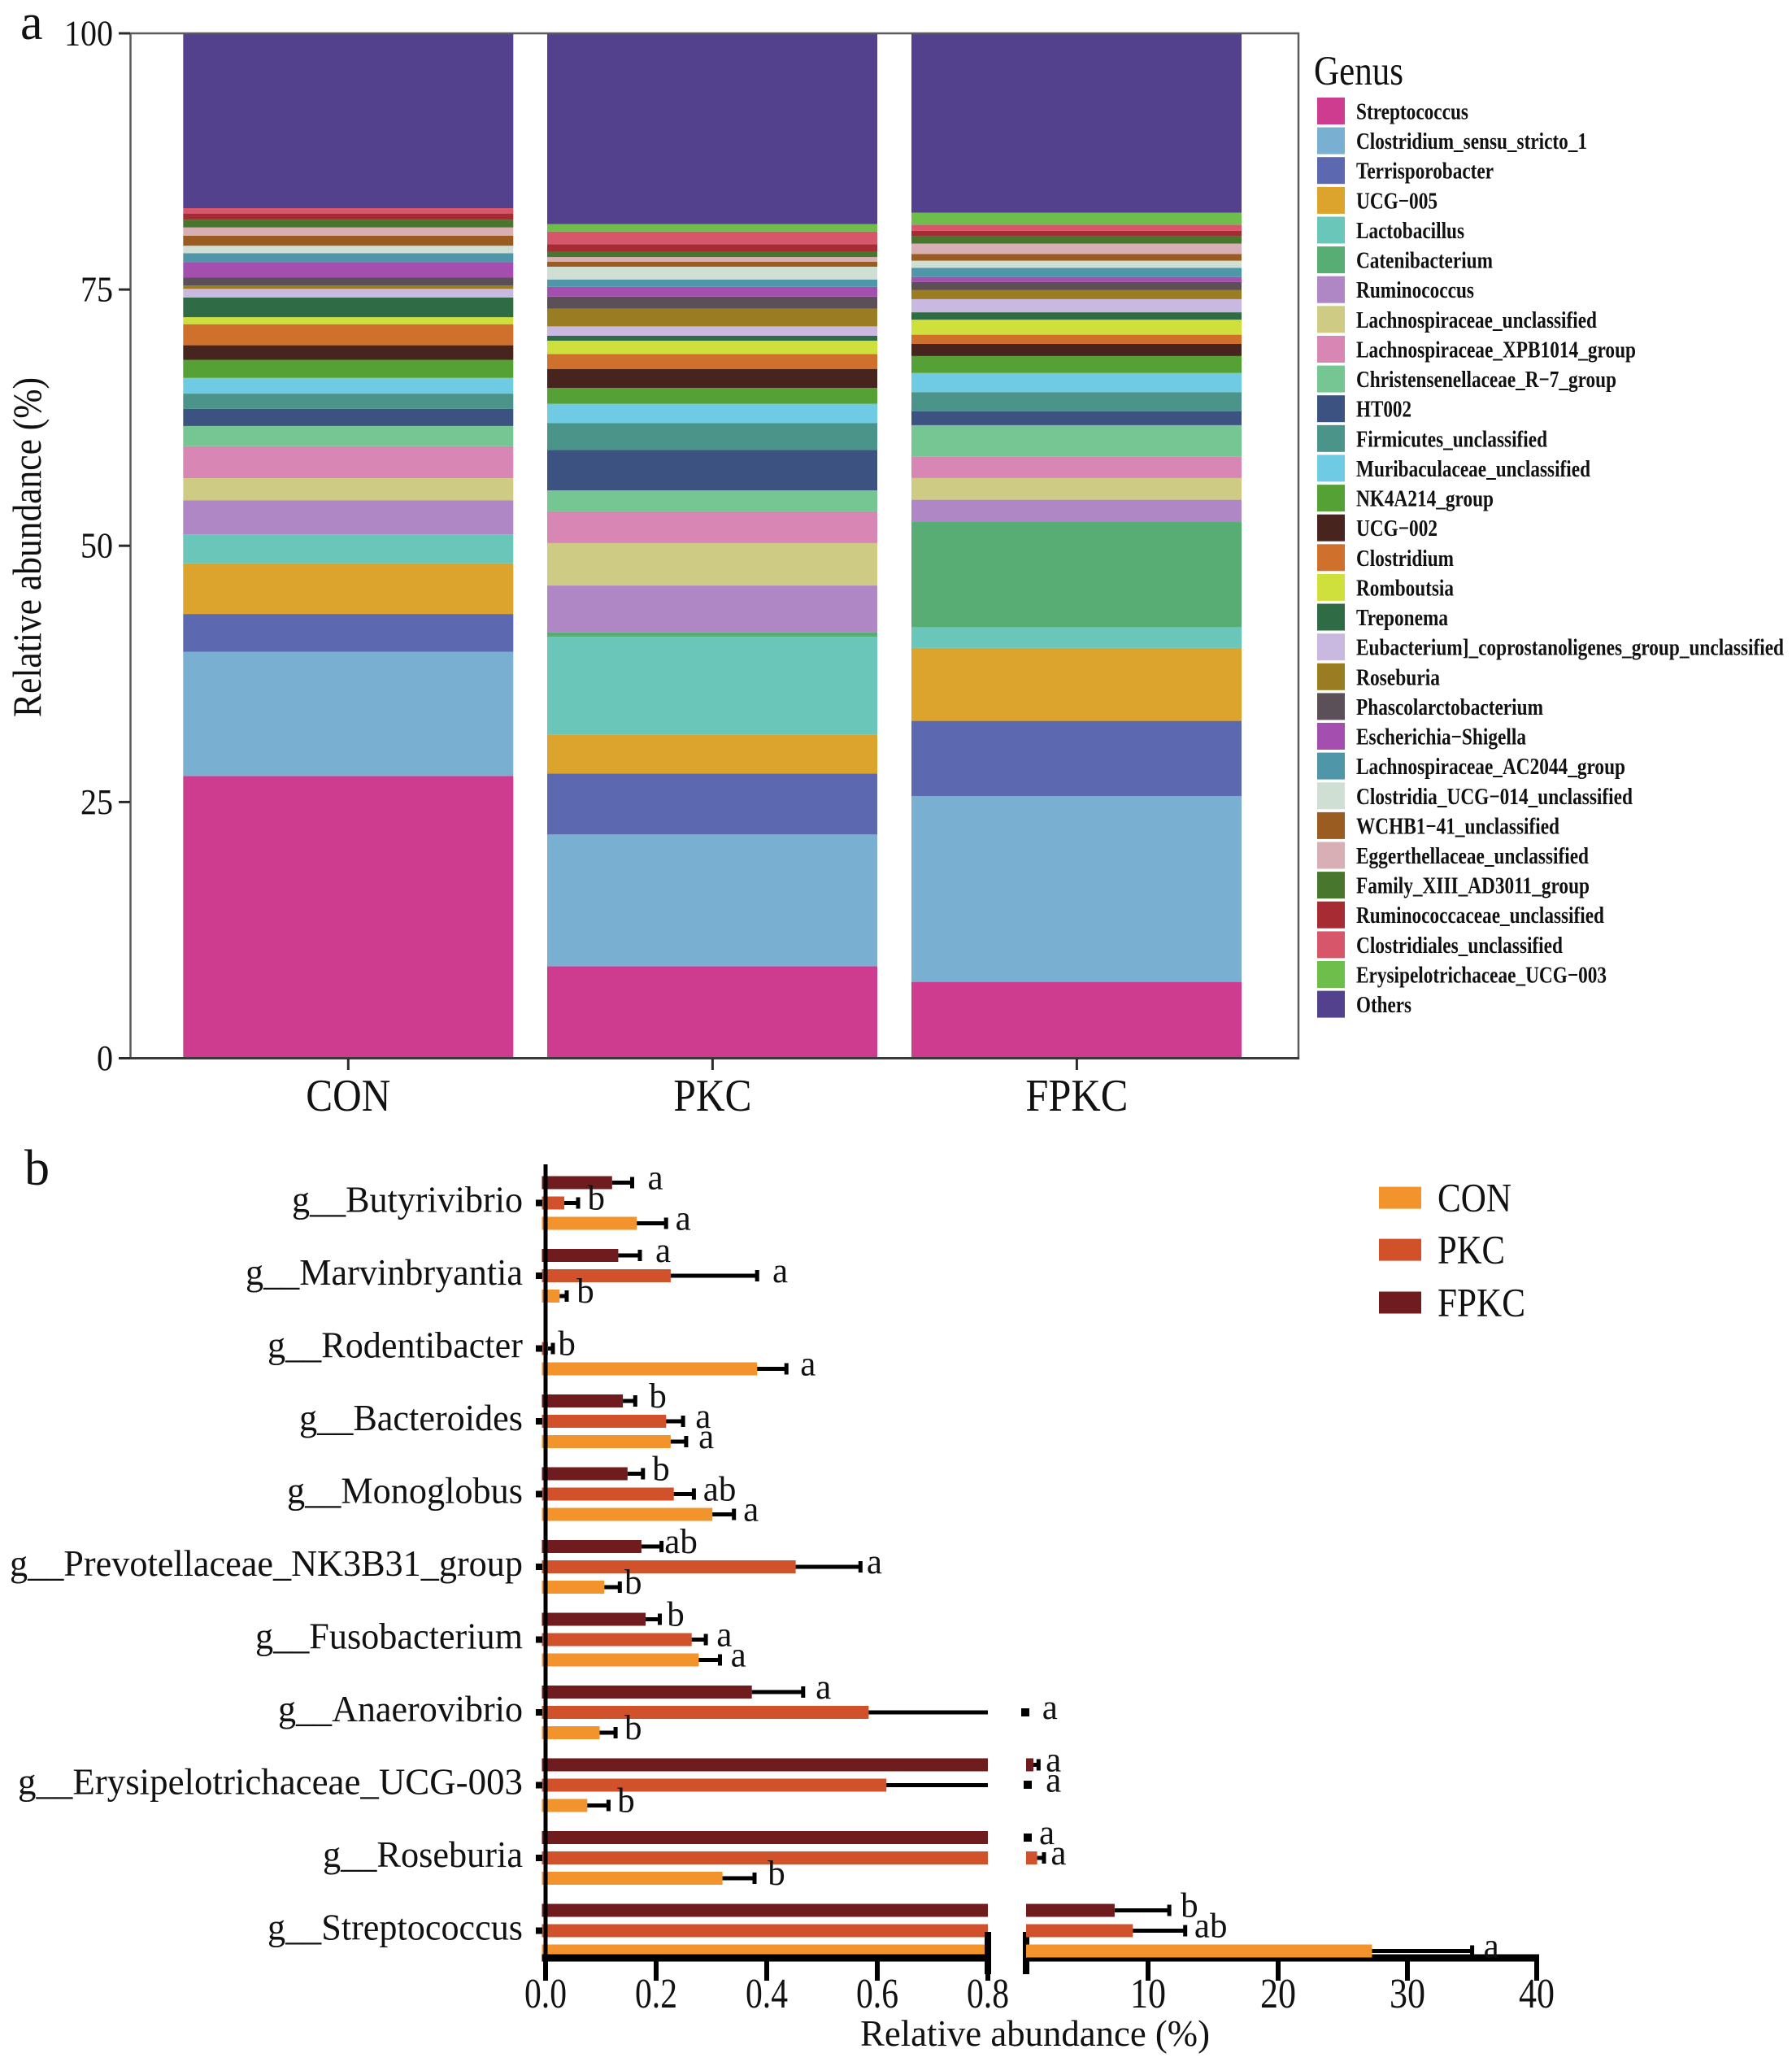  I want to click on svg-text: Christensenellaceae_R−7_group, so click(1486, 380).